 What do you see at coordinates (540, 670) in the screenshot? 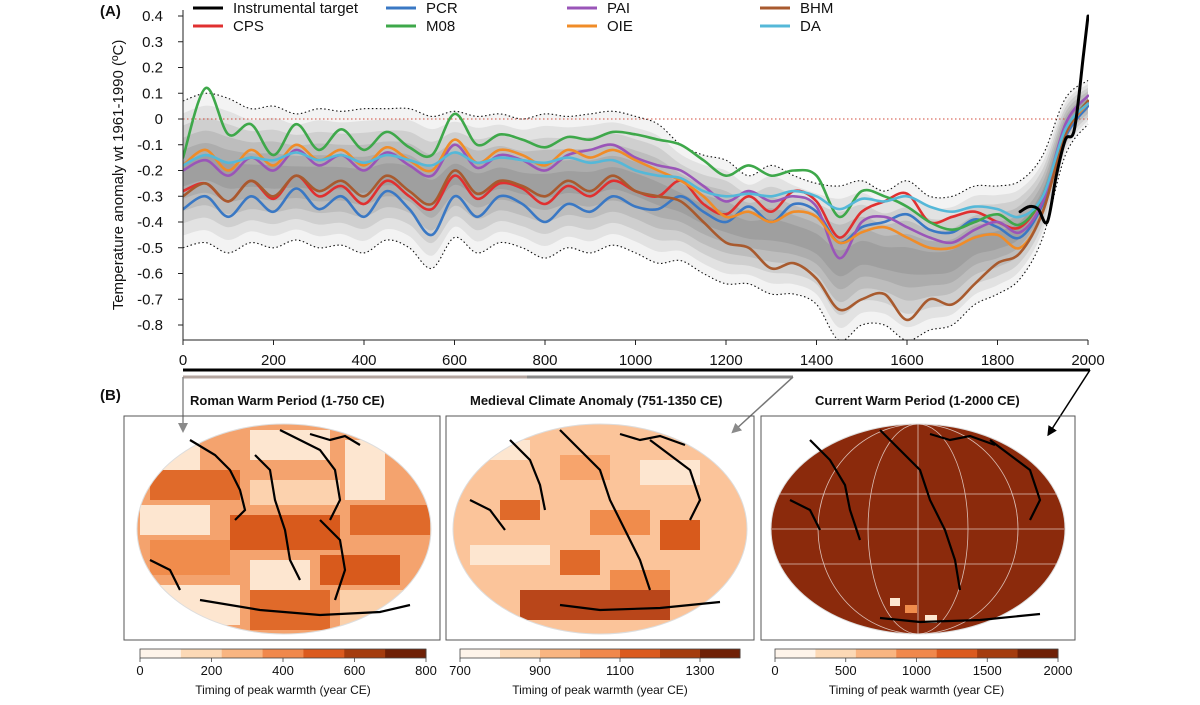
I see `colorbar-tick-label: 900` at bounding box center [540, 670].